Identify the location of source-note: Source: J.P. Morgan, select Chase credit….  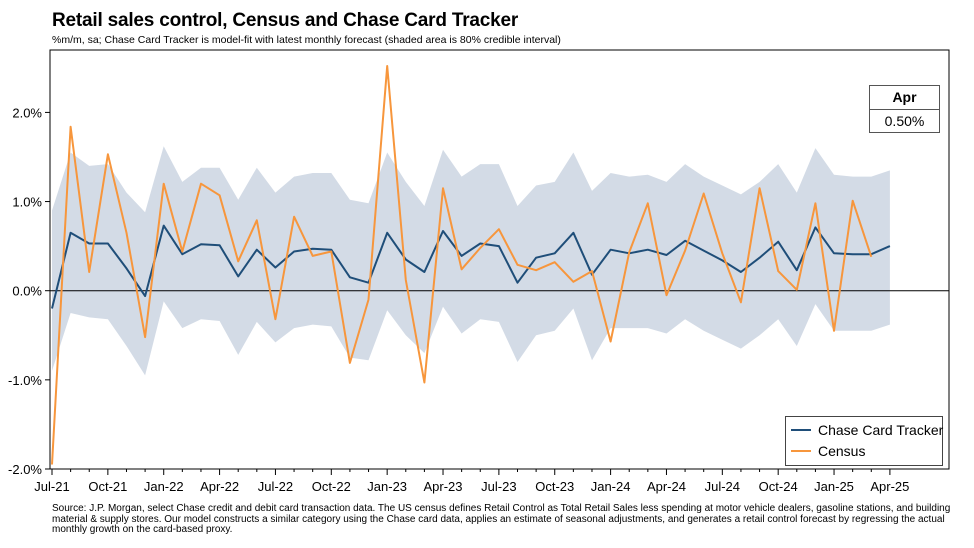
(501, 519).